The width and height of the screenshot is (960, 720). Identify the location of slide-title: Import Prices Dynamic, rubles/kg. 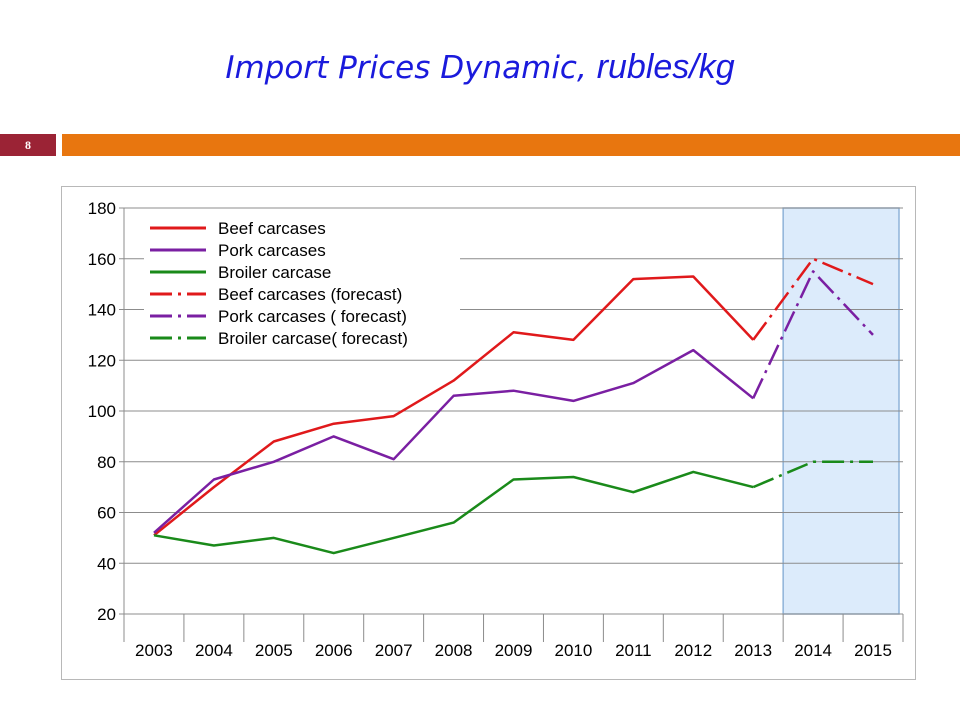
(480, 67).